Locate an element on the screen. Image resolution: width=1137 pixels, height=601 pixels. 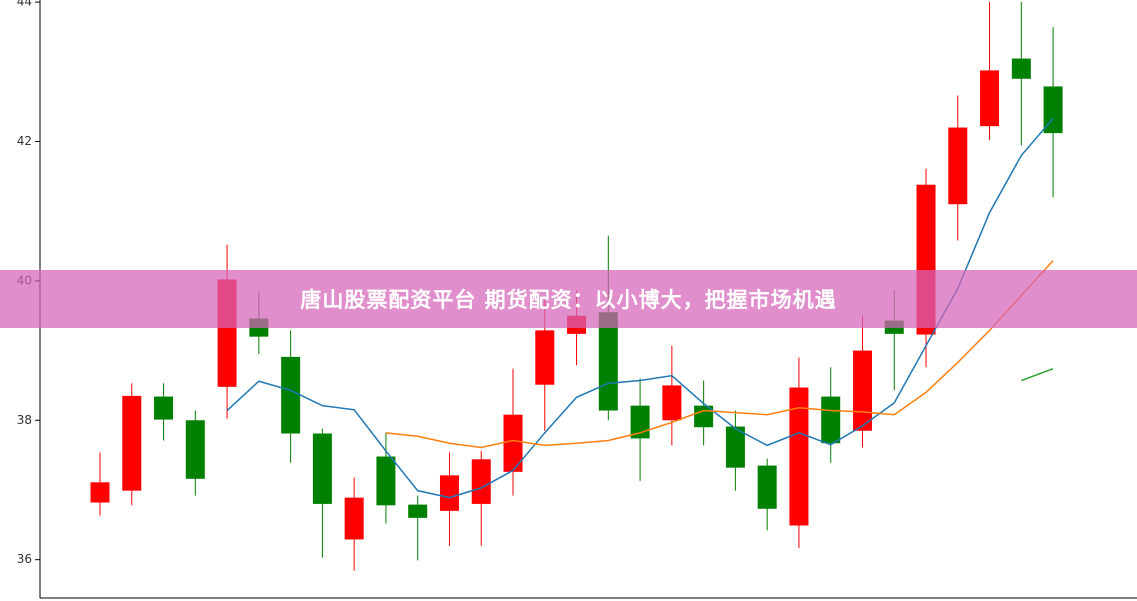
banner: 唐山股票配资平台 期货配资：以小博大，把握市场机遇 is located at coordinates (568, 299).